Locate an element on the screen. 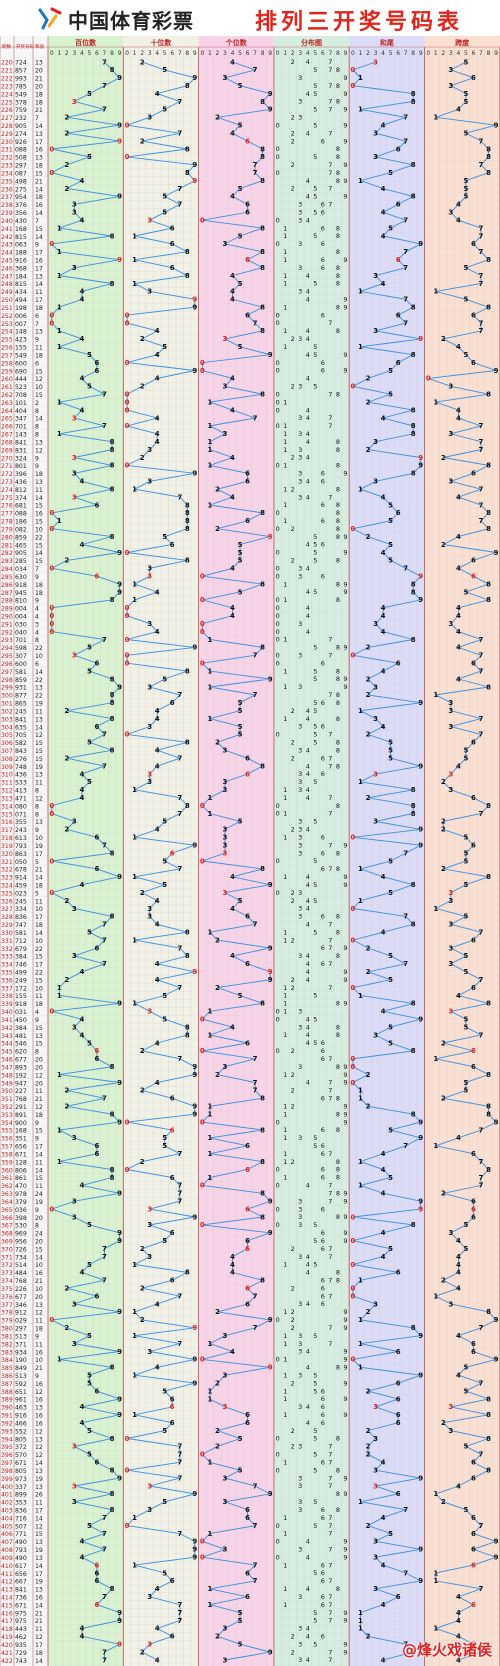 The image size is (500, 1666). distribution-point: 3 is located at coordinates (300, 1549).